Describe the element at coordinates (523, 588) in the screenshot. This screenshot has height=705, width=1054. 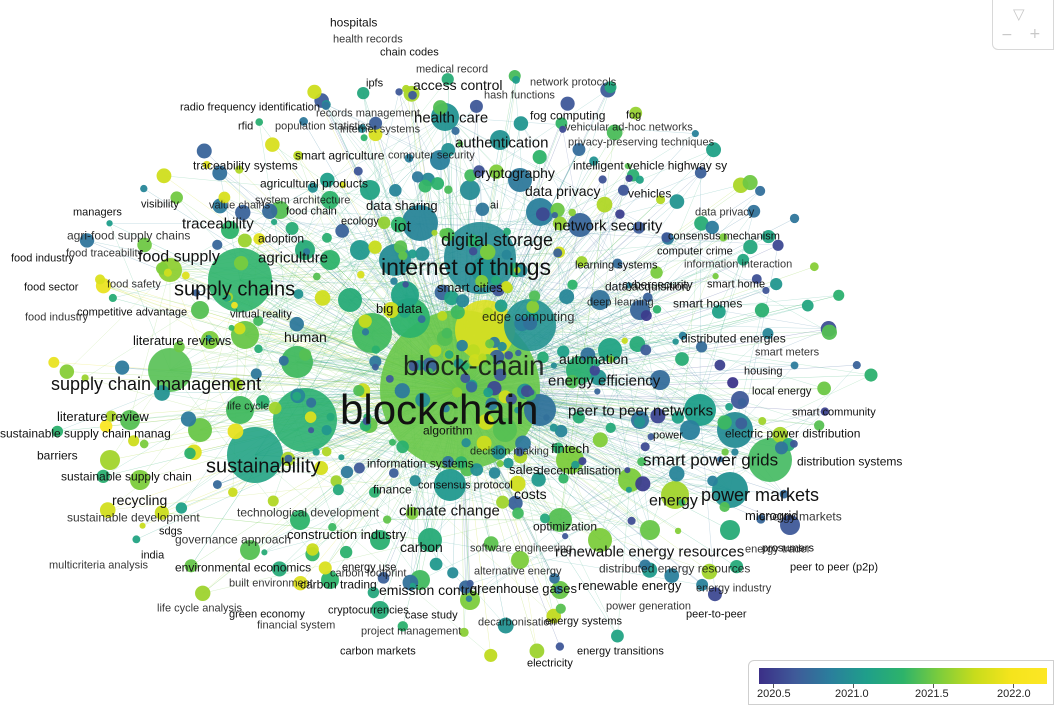
I see `keyword-label: greenhouse gases` at that location.